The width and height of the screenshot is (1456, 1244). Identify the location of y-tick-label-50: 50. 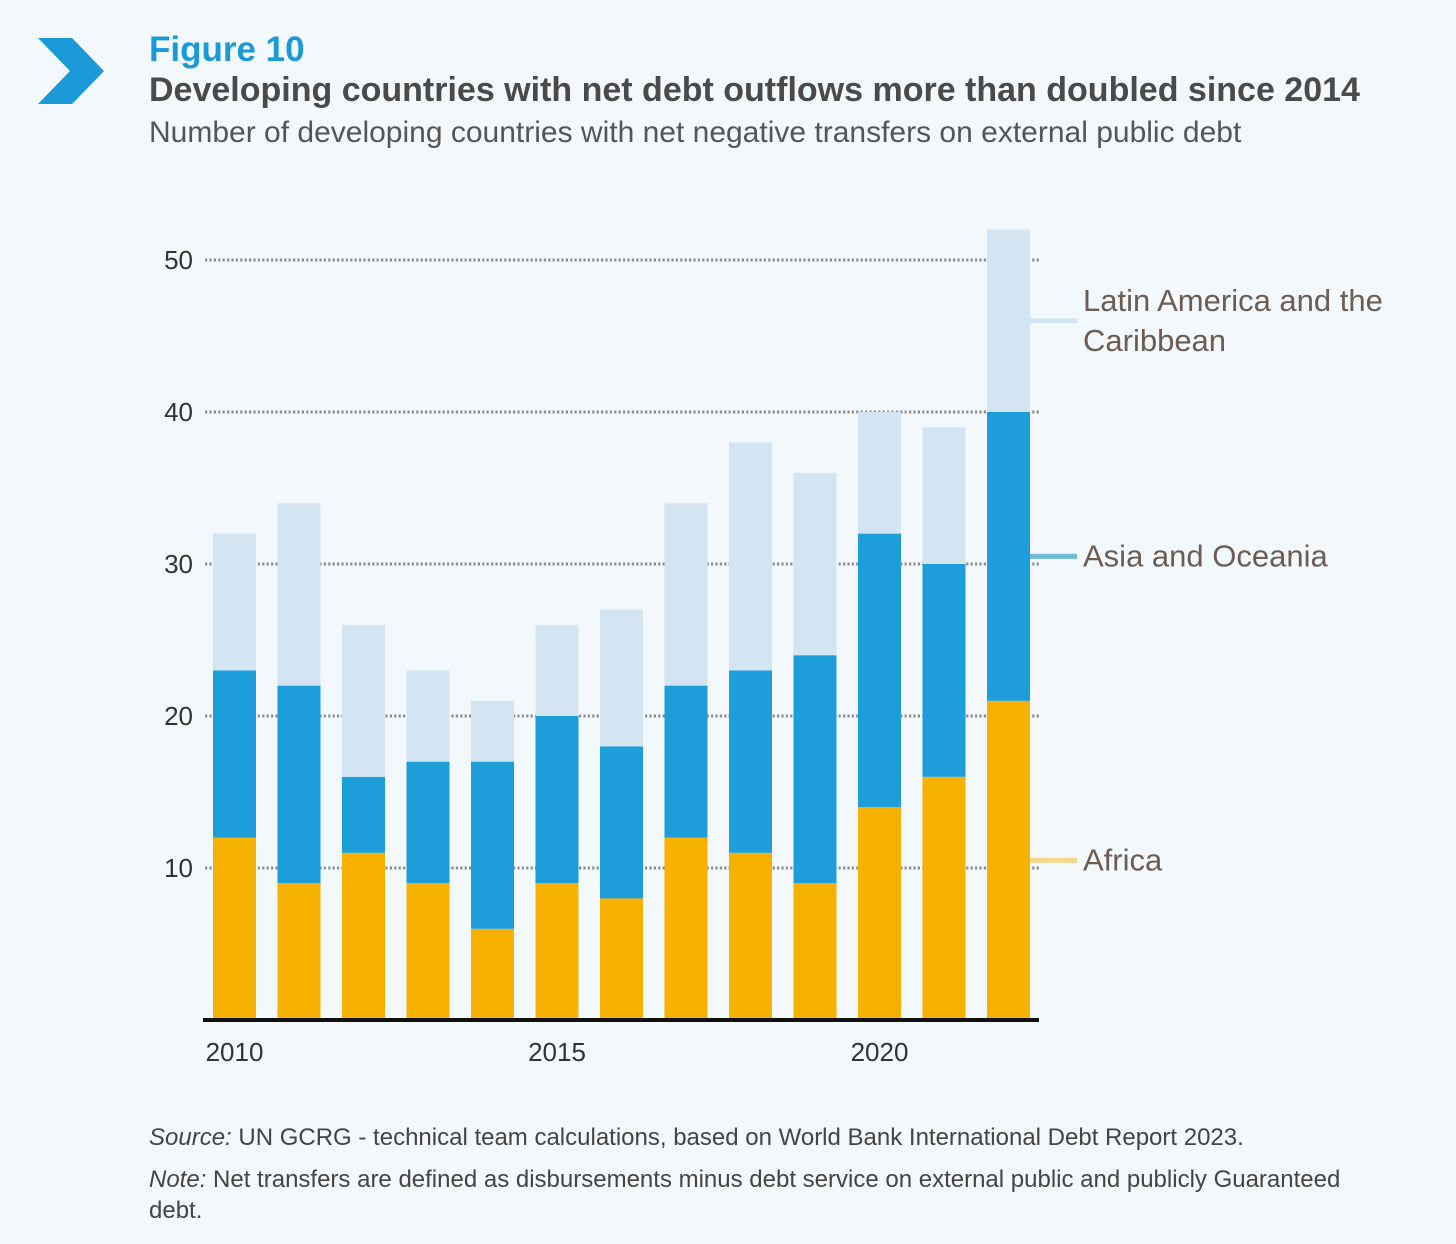
(178, 260).